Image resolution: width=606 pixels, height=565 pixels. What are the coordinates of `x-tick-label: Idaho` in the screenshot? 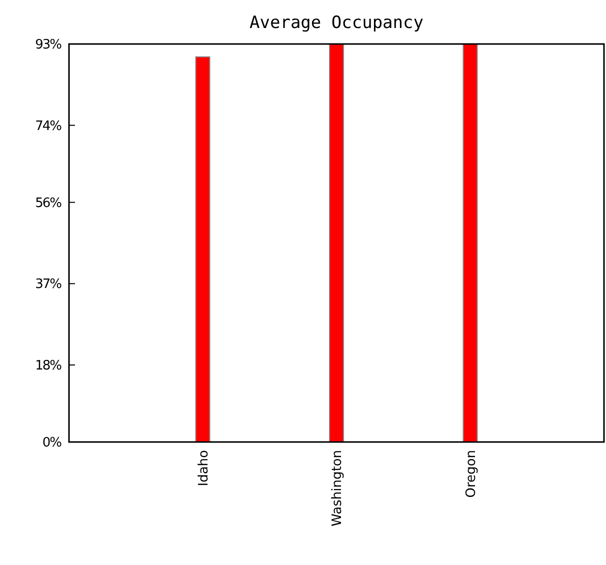 It's located at (204, 468).